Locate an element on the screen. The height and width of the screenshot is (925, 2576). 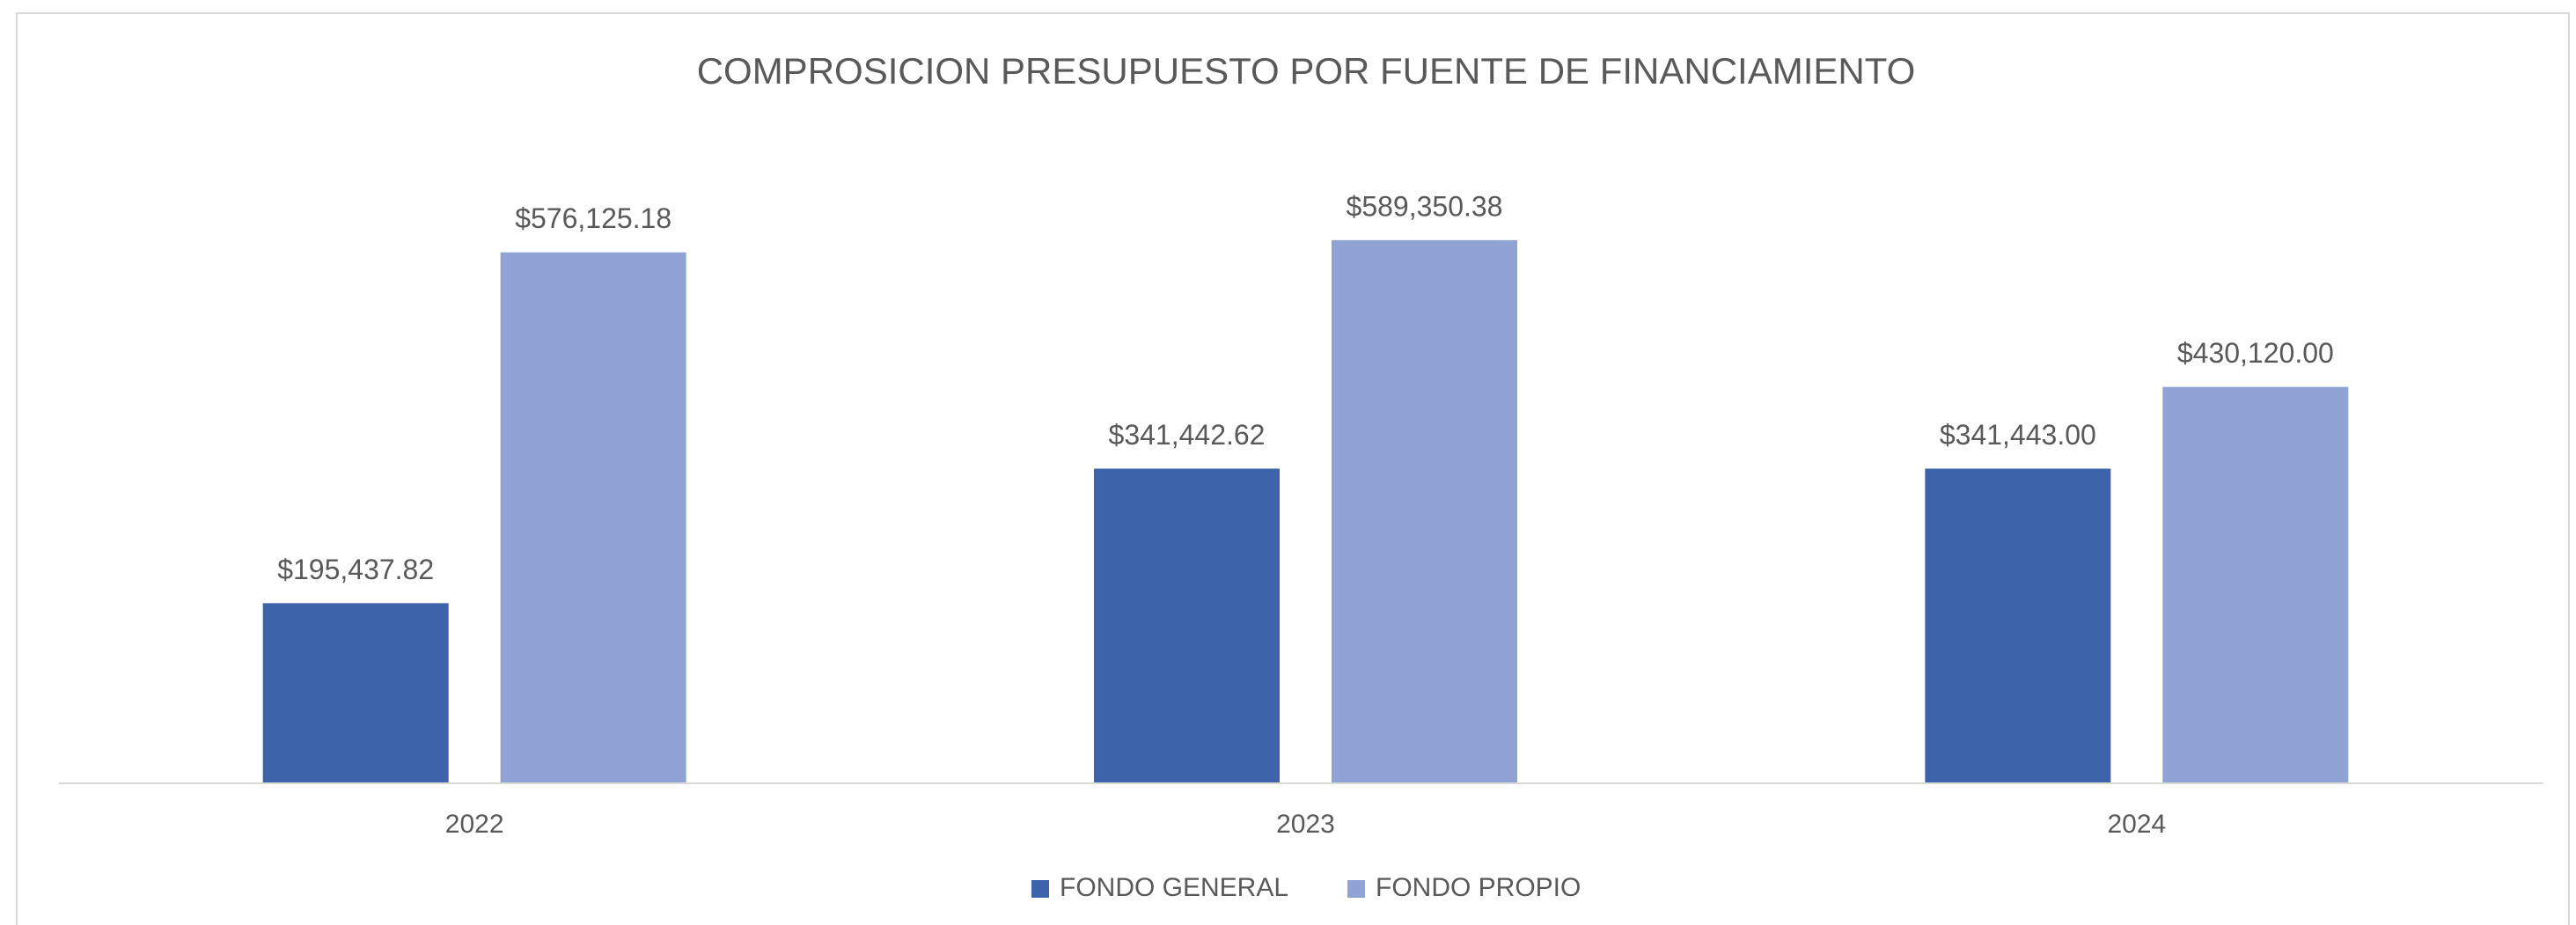
data-label: $341,443.00 is located at coordinates (2018, 435).